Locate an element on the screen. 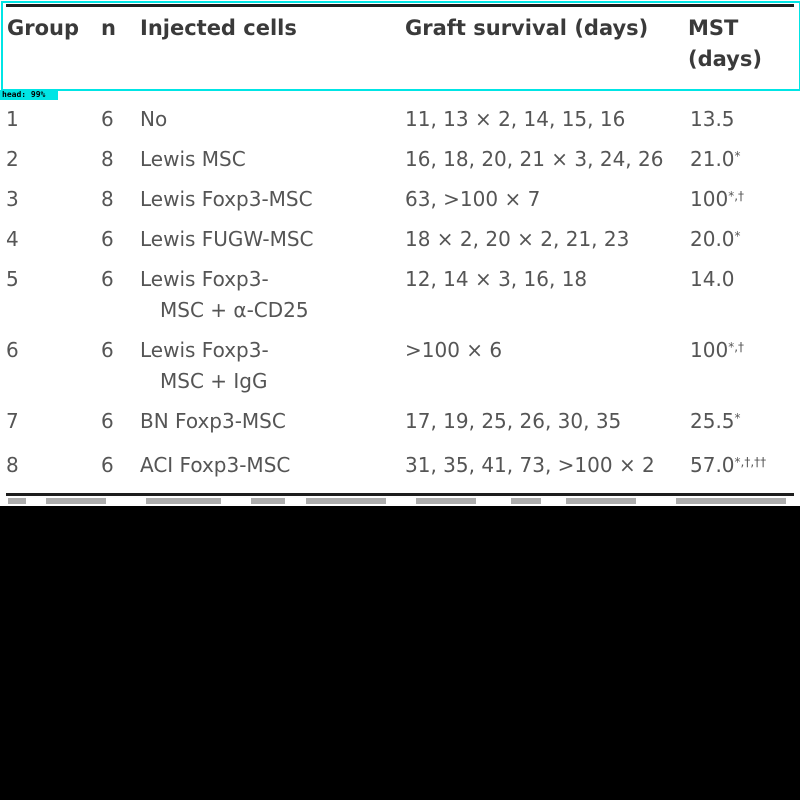 Image resolution: width=800 pixels, height=800 pixels. row-8-mst: 57.0*,†,†† is located at coordinates (728, 465).